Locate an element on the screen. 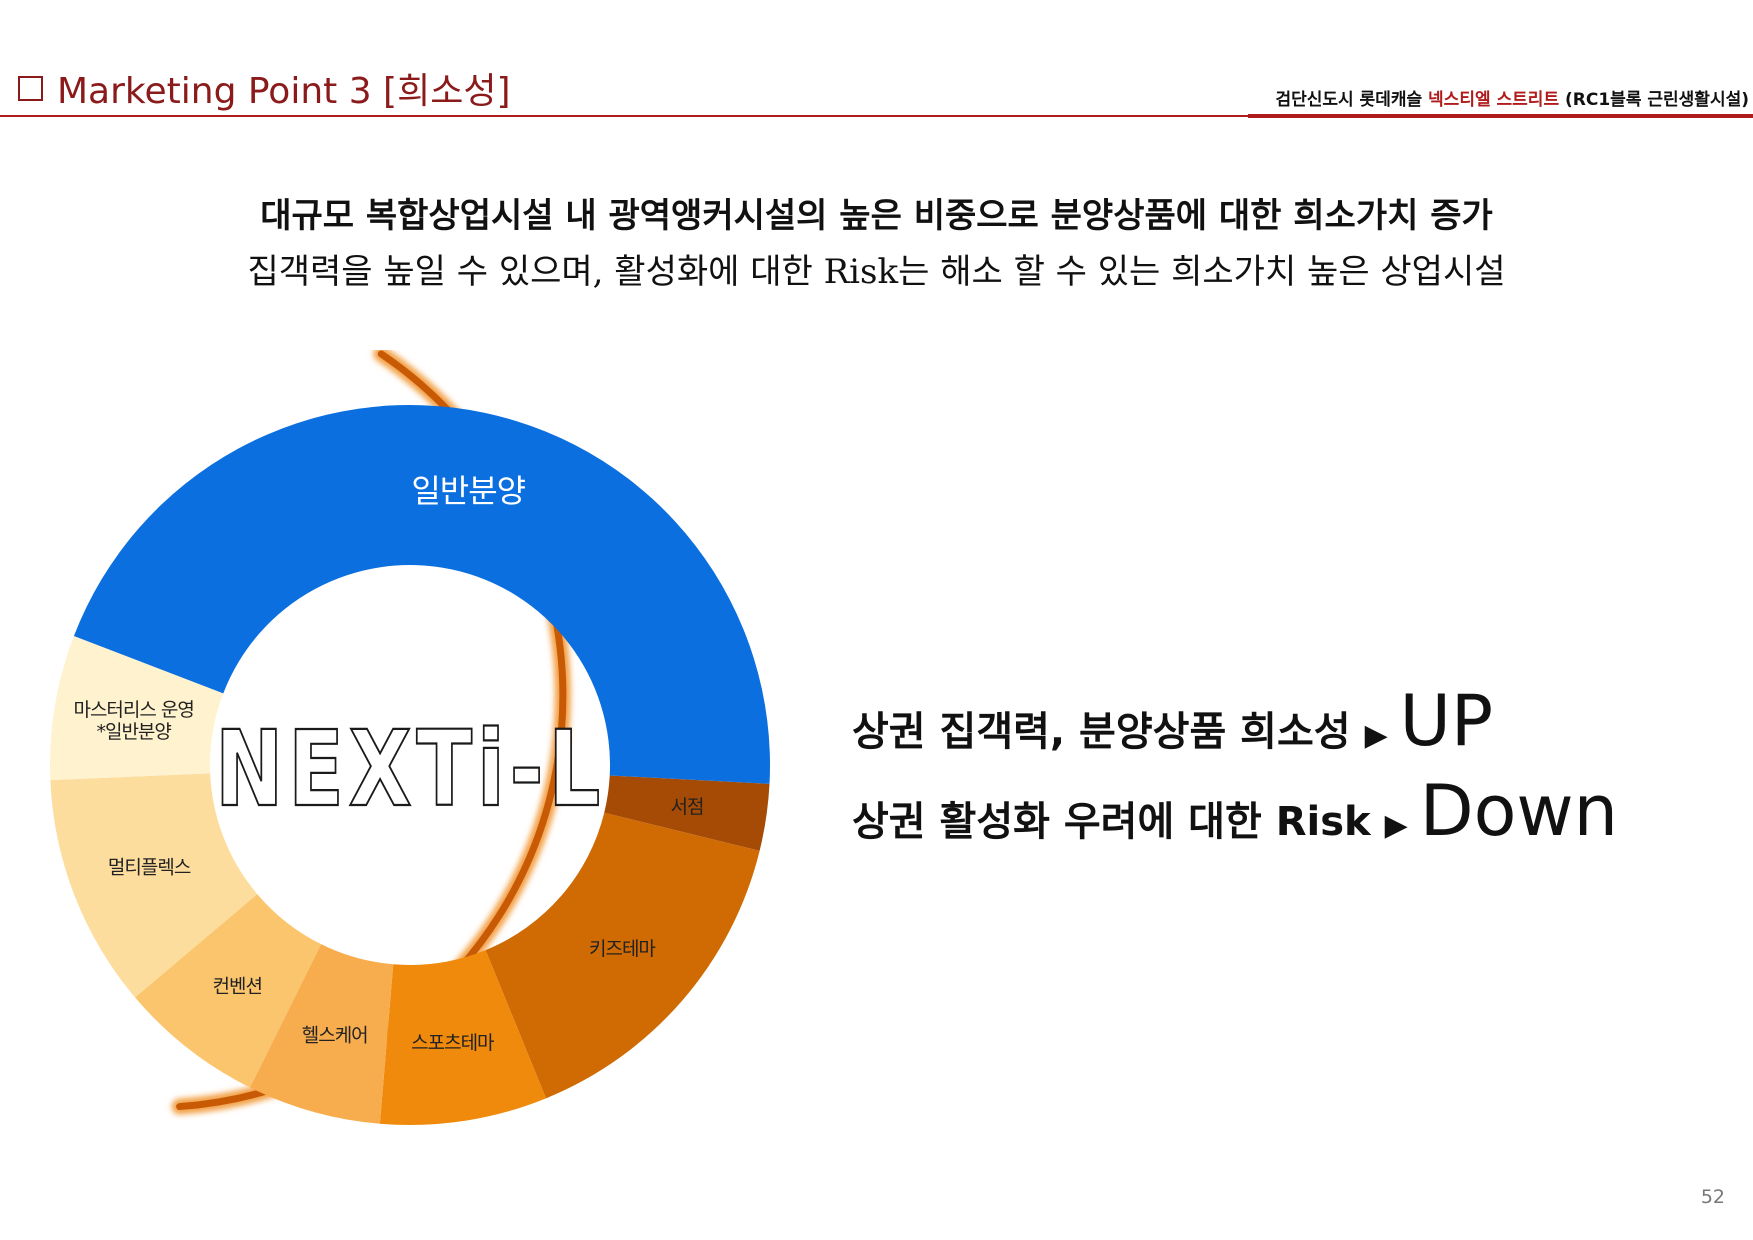 Image resolution: width=1753 pixels, height=1240 pixels. project-name: 검단신도시 롯데캐슬 넥스티엘 스트리트 (RC1블록 근린생활시설) is located at coordinates (1512, 97).